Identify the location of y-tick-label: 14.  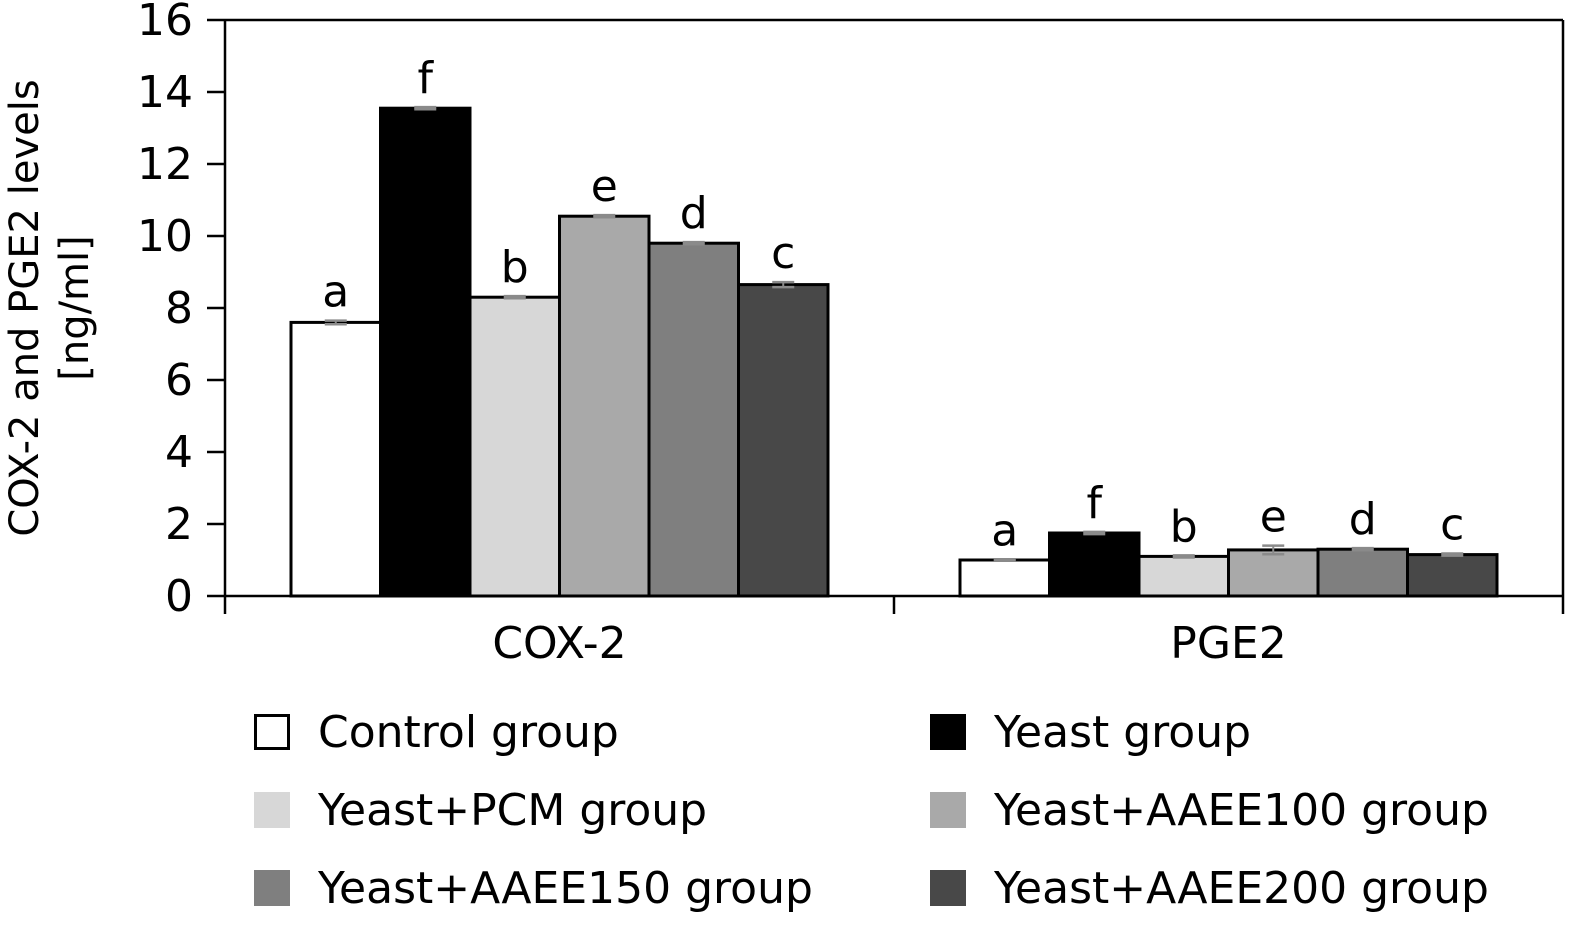
(165, 92).